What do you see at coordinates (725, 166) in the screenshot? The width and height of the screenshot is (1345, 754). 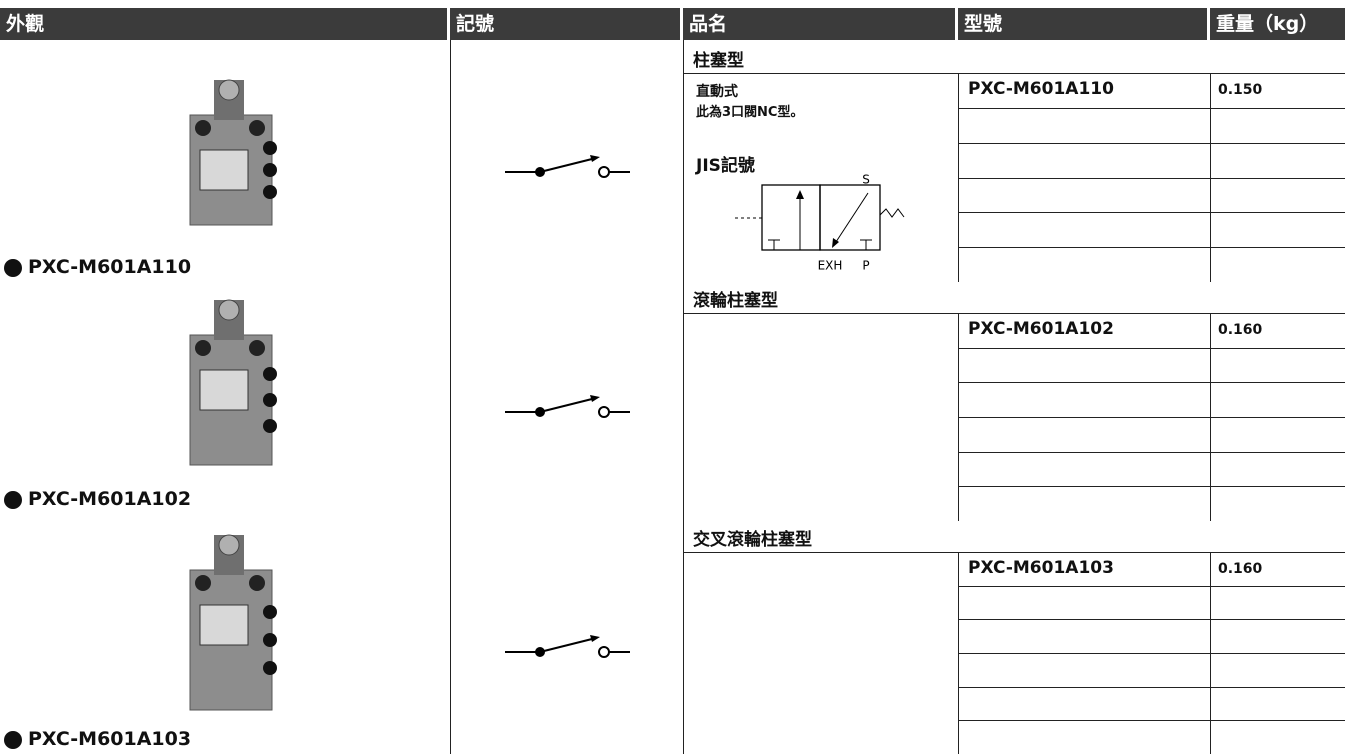 I see `jis-title: JIS記號` at bounding box center [725, 166].